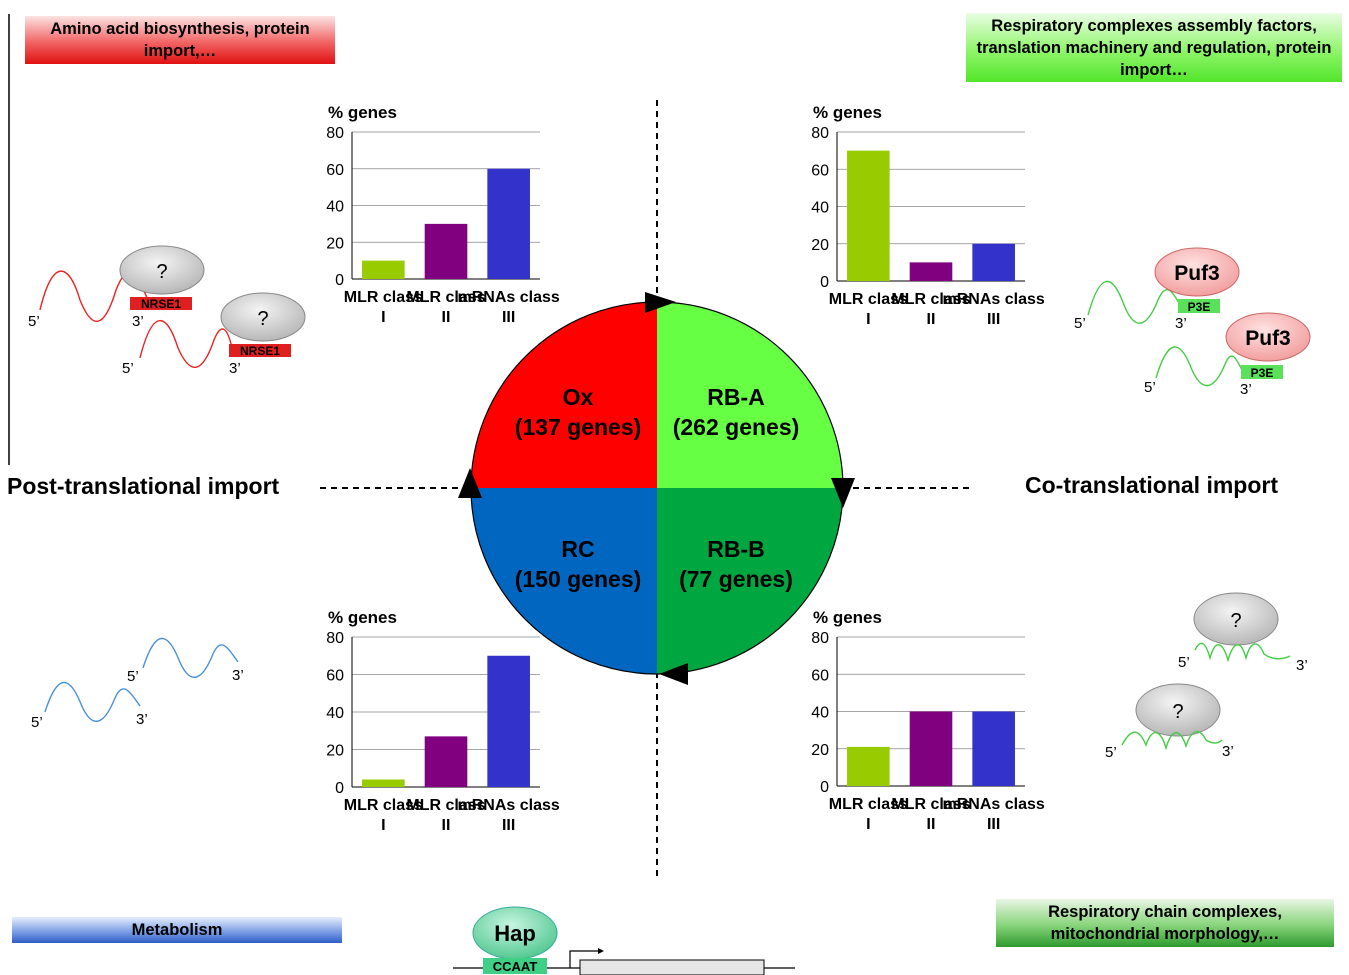 This screenshot has height=975, width=1349. I want to click on label-co-translational-import: Co-translational import, so click(1152, 485).